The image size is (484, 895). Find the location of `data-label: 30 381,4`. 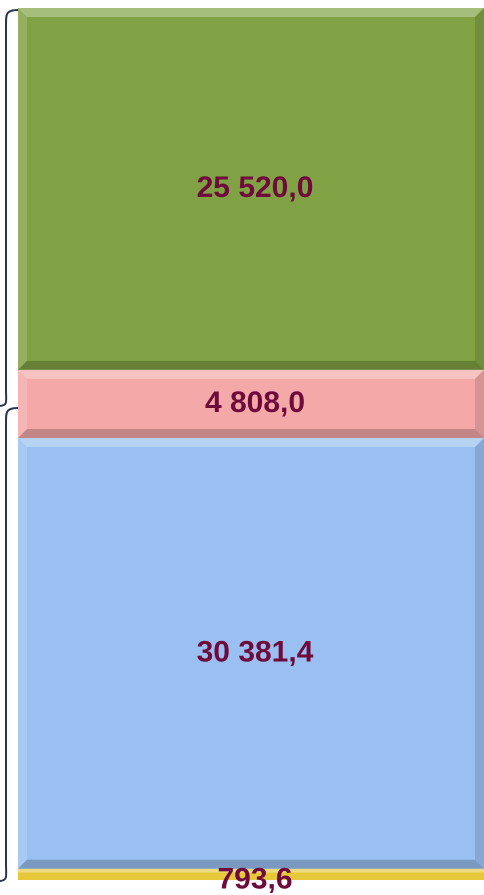

data-label: 30 381,4 is located at coordinates (255, 651).